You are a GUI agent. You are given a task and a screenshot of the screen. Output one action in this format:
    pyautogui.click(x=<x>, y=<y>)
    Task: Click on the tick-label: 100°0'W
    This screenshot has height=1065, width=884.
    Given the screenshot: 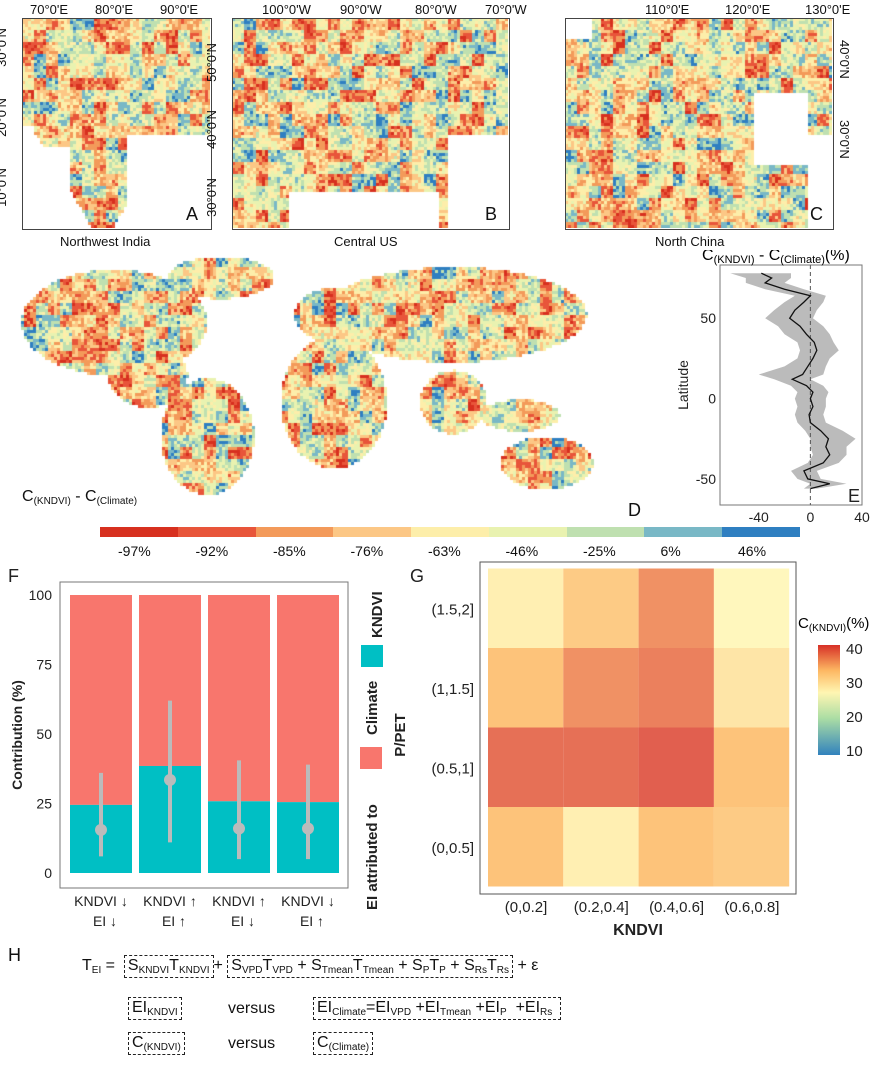 What is the action you would take?
    pyautogui.click(x=286, y=9)
    